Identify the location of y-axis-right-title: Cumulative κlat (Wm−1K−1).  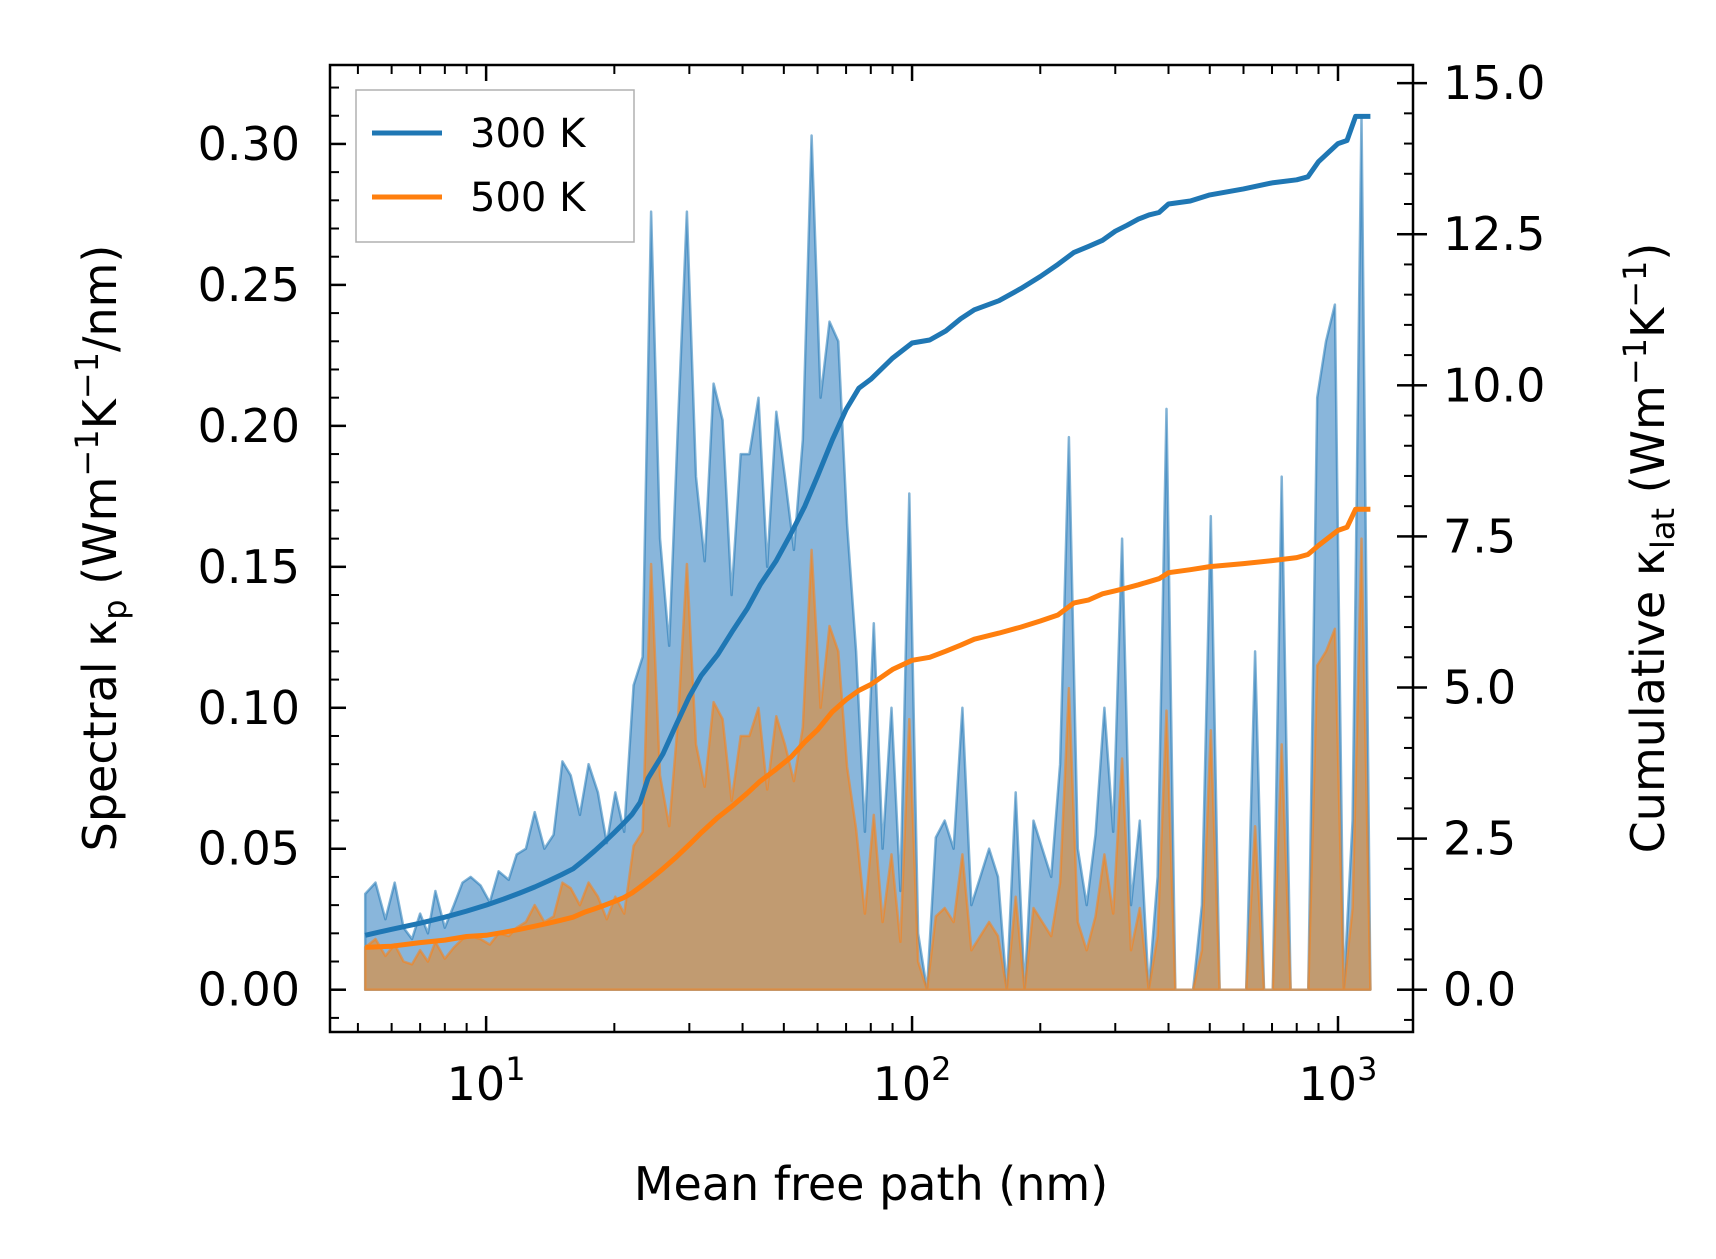
(1649, 548).